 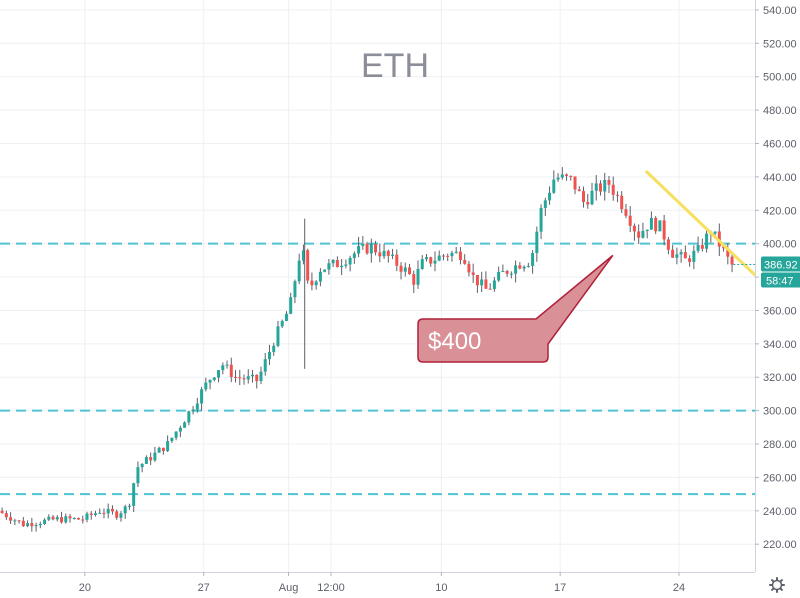 I want to click on chart-title: ETH, so click(x=395, y=66).